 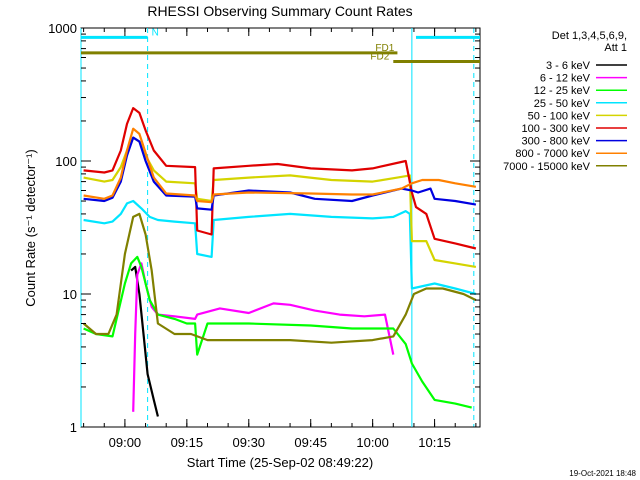 What do you see at coordinates (280, 462) in the screenshot?
I see `x-axis-label: Start Time (25-Sep-02 08:49:22)` at bounding box center [280, 462].